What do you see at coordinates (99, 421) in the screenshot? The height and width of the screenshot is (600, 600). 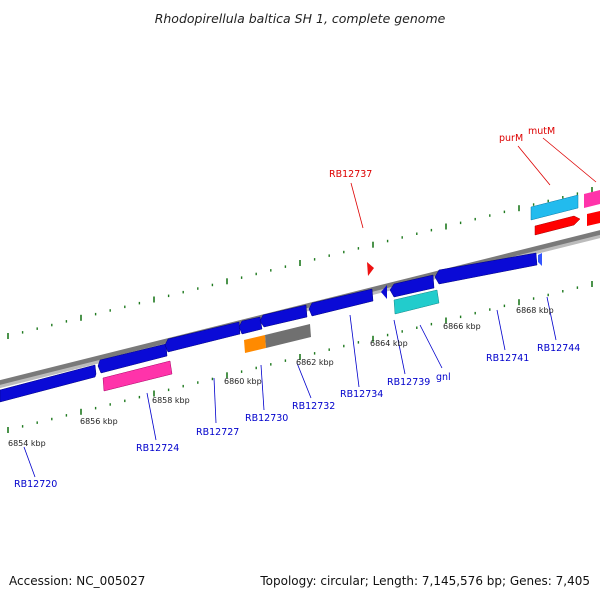 I see `kbp-label: 6856 kbp` at bounding box center [99, 421].